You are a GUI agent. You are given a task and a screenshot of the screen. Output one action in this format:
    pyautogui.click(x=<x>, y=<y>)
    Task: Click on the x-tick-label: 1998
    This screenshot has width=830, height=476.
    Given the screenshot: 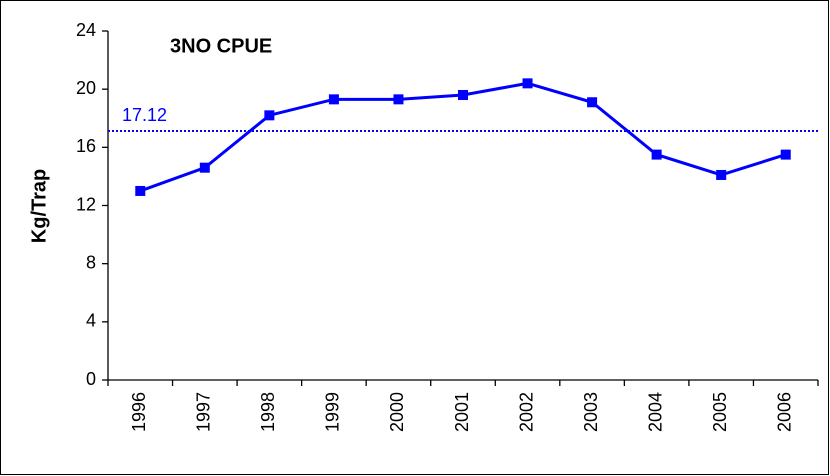 What is the action you would take?
    pyautogui.click(x=268, y=412)
    